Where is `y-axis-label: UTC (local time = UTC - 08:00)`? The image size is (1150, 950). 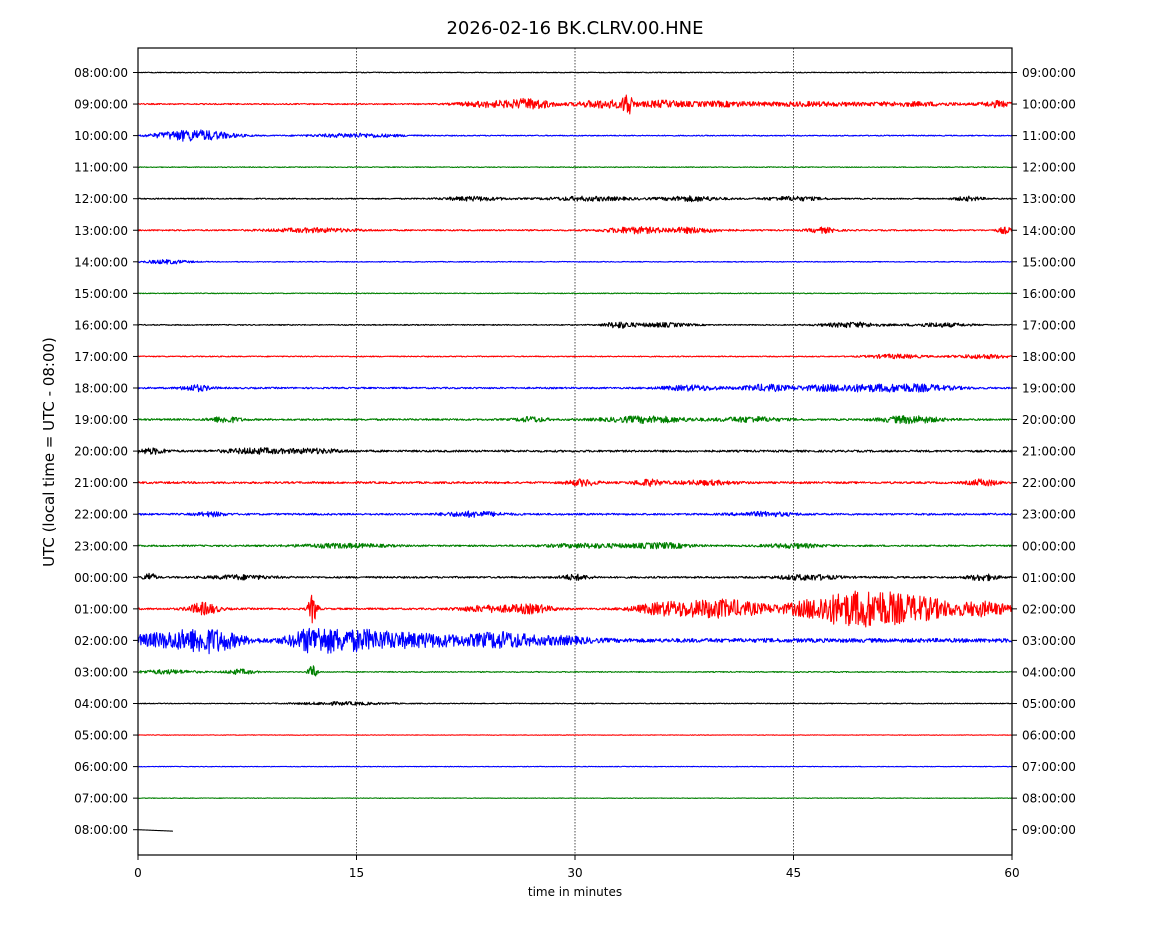 y-axis-label: UTC (local time = UTC - 08:00) is located at coordinates (49, 452).